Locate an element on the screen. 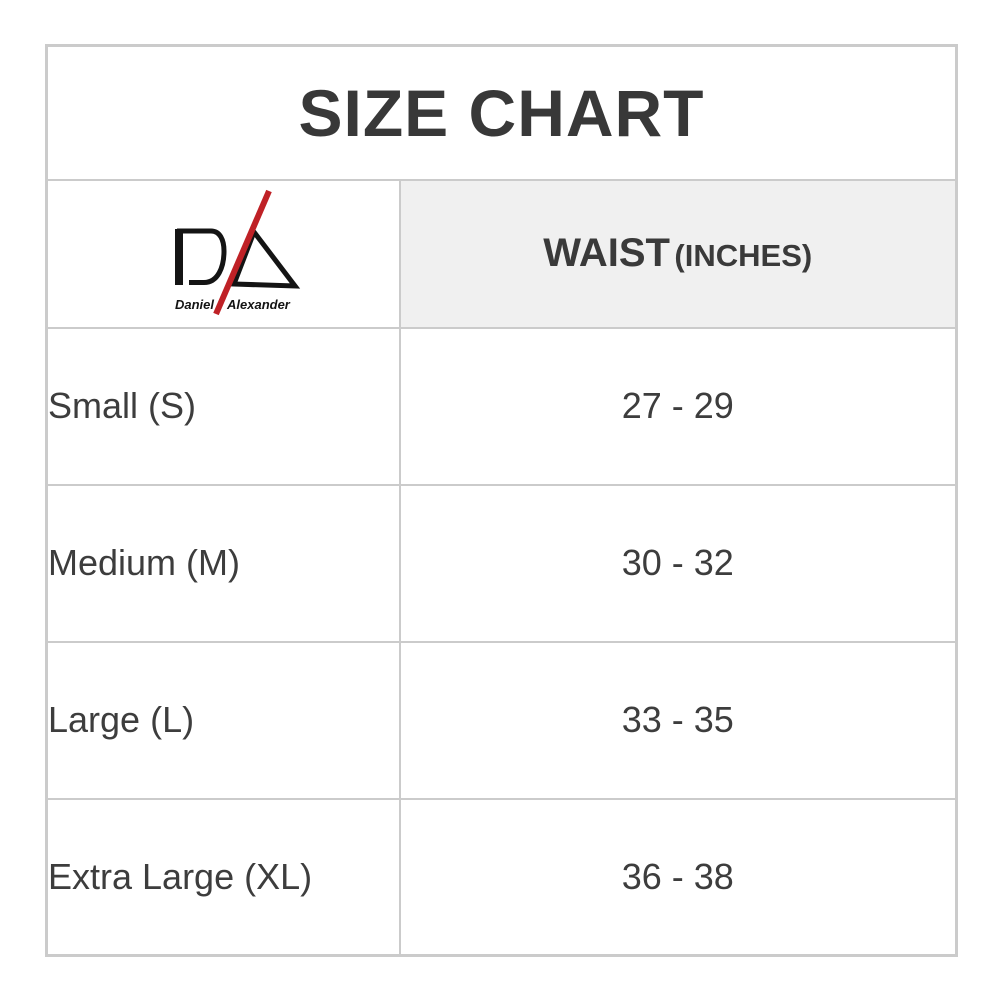  size-label: Small (S) is located at coordinates (223, 406).